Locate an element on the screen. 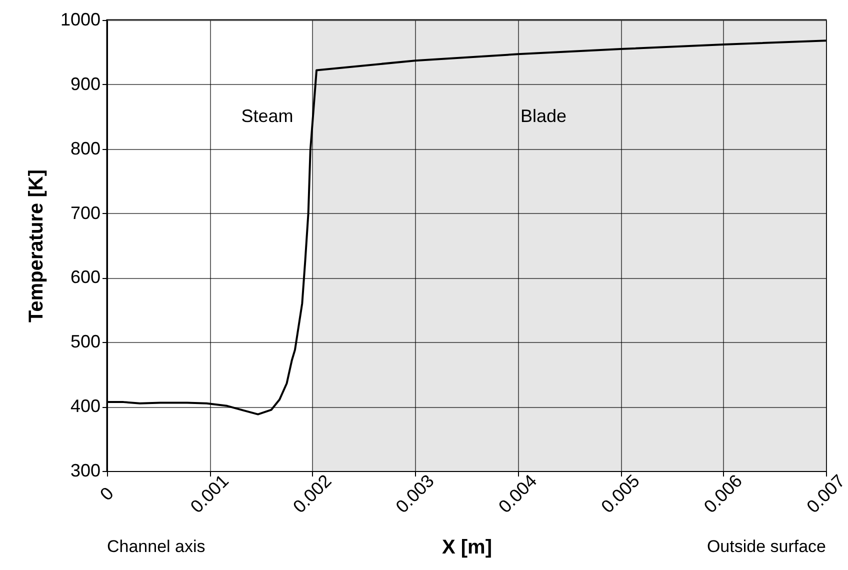 Image resolution: width=848 pixels, height=570 pixels. y-tick-label: 700 is located at coordinates (85, 212).